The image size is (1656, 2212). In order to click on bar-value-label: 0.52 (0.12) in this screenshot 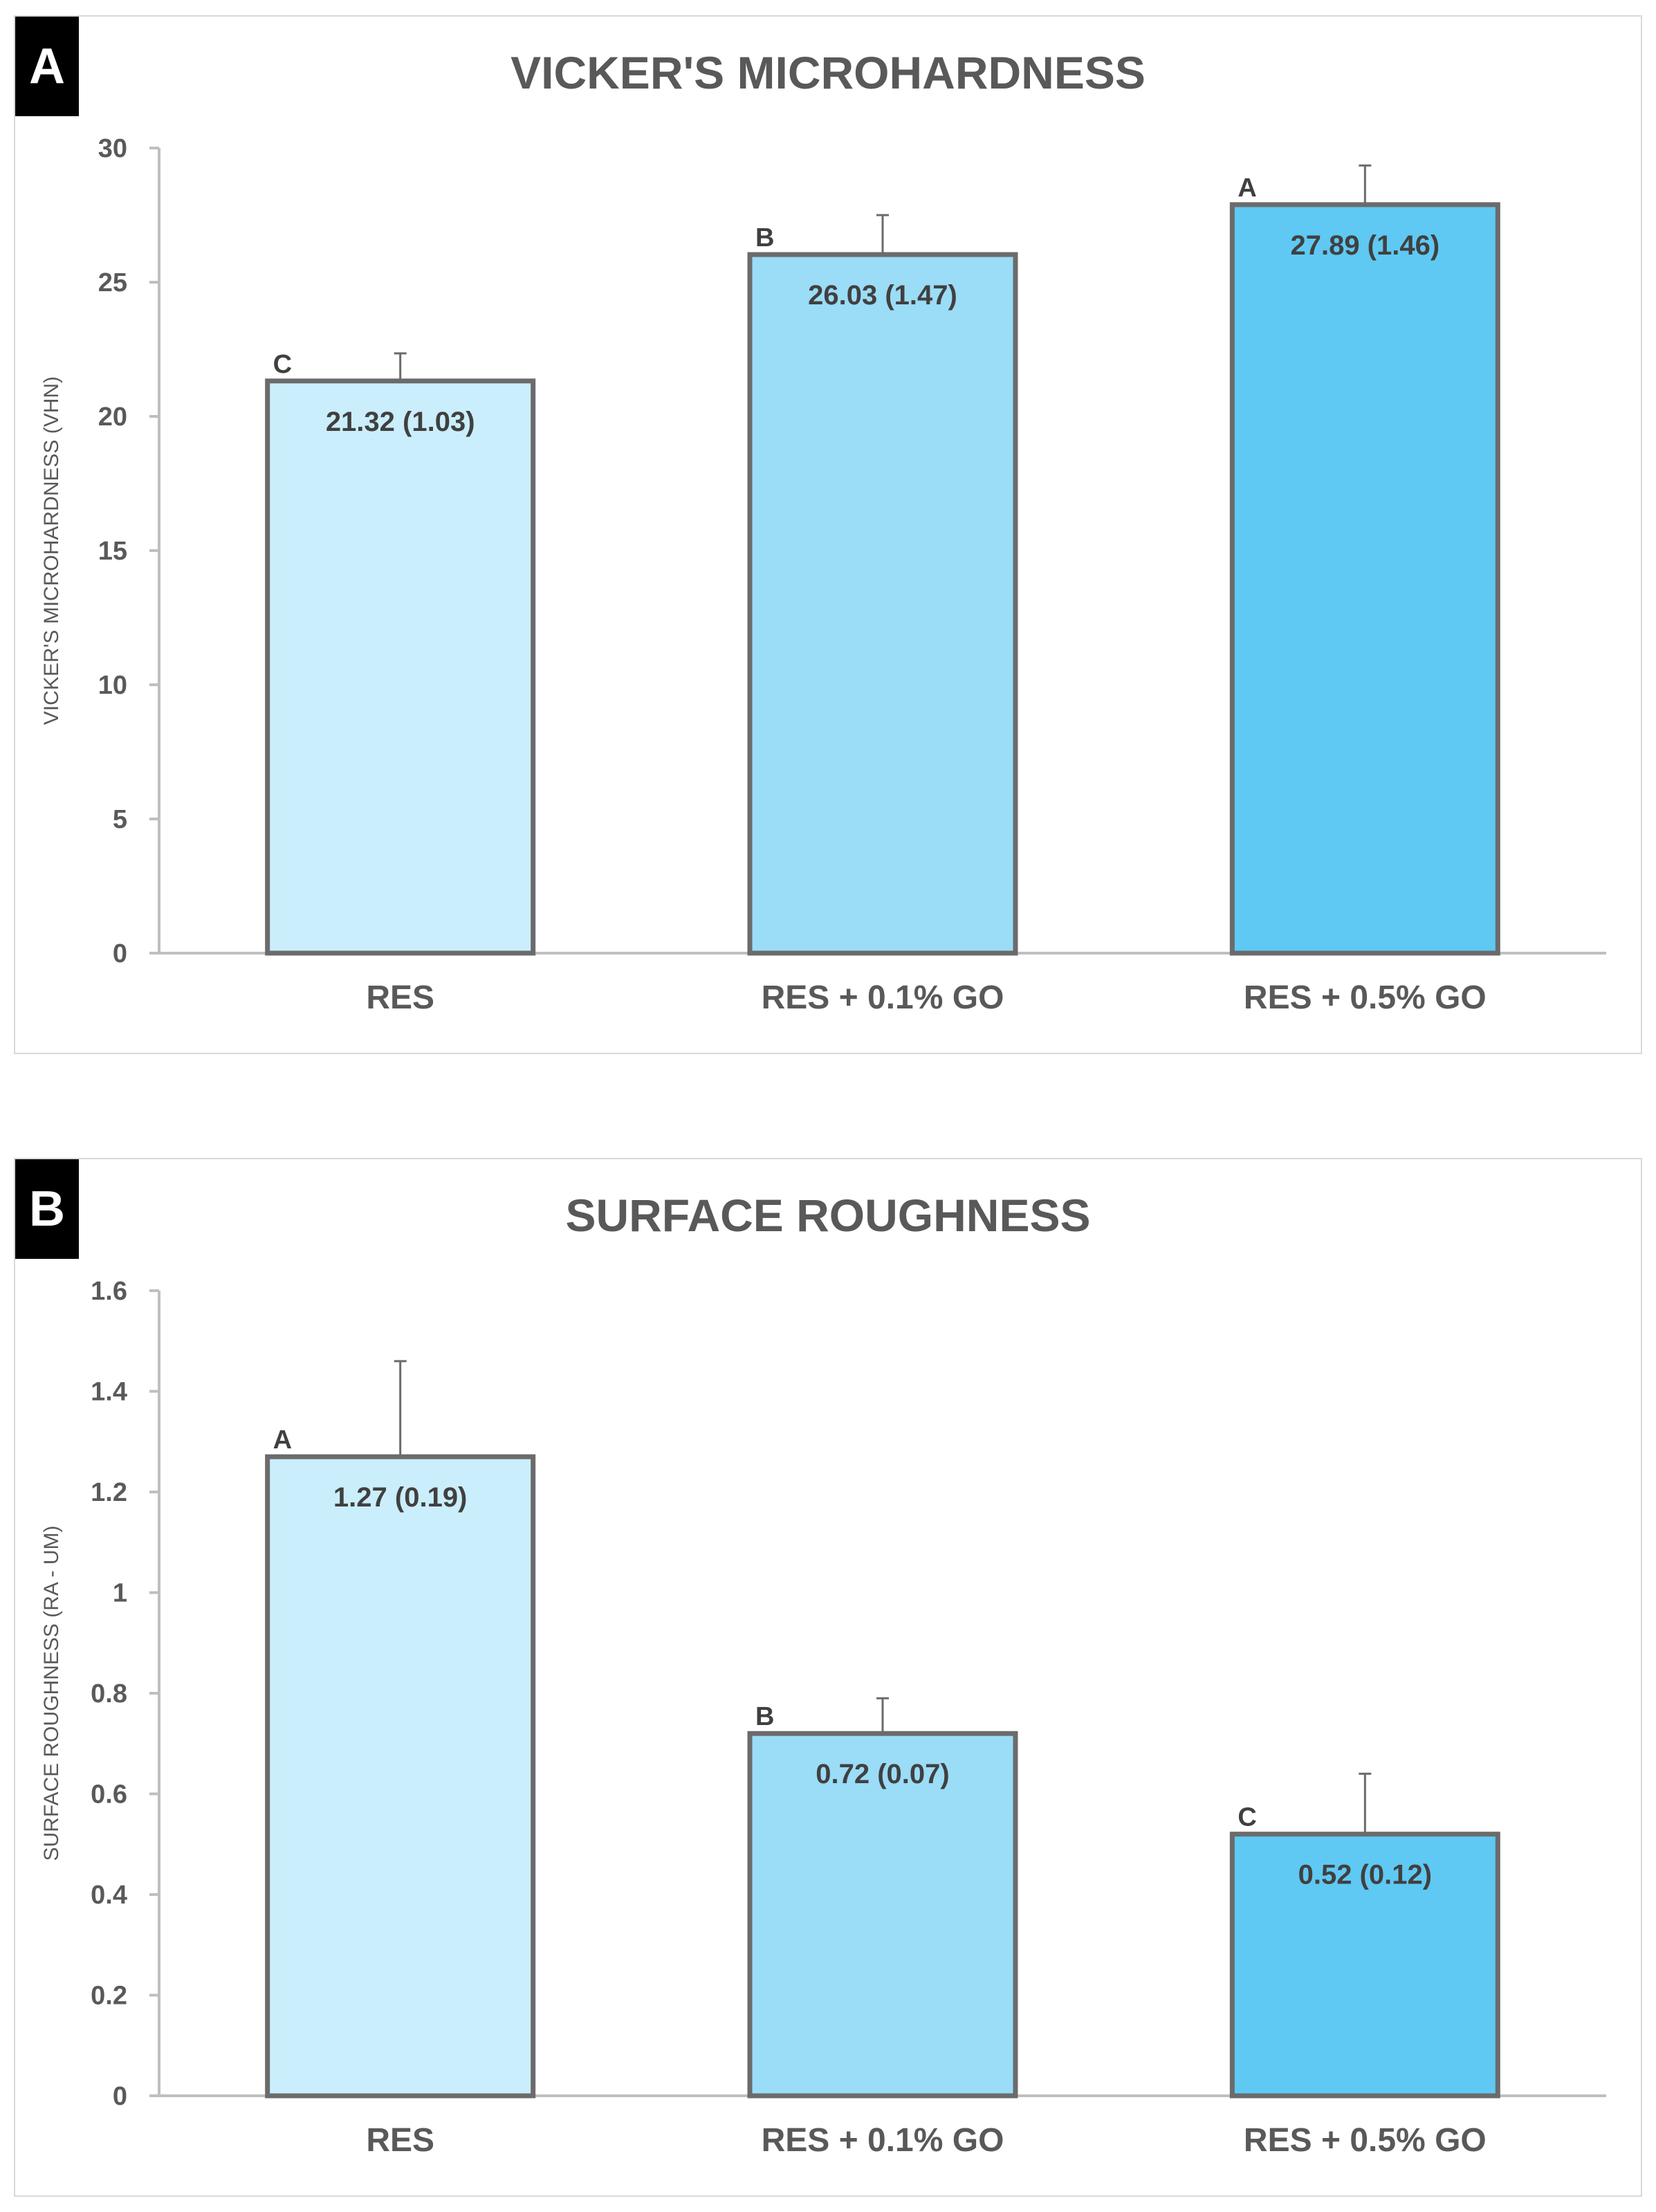, I will do `click(1365, 1875)`.